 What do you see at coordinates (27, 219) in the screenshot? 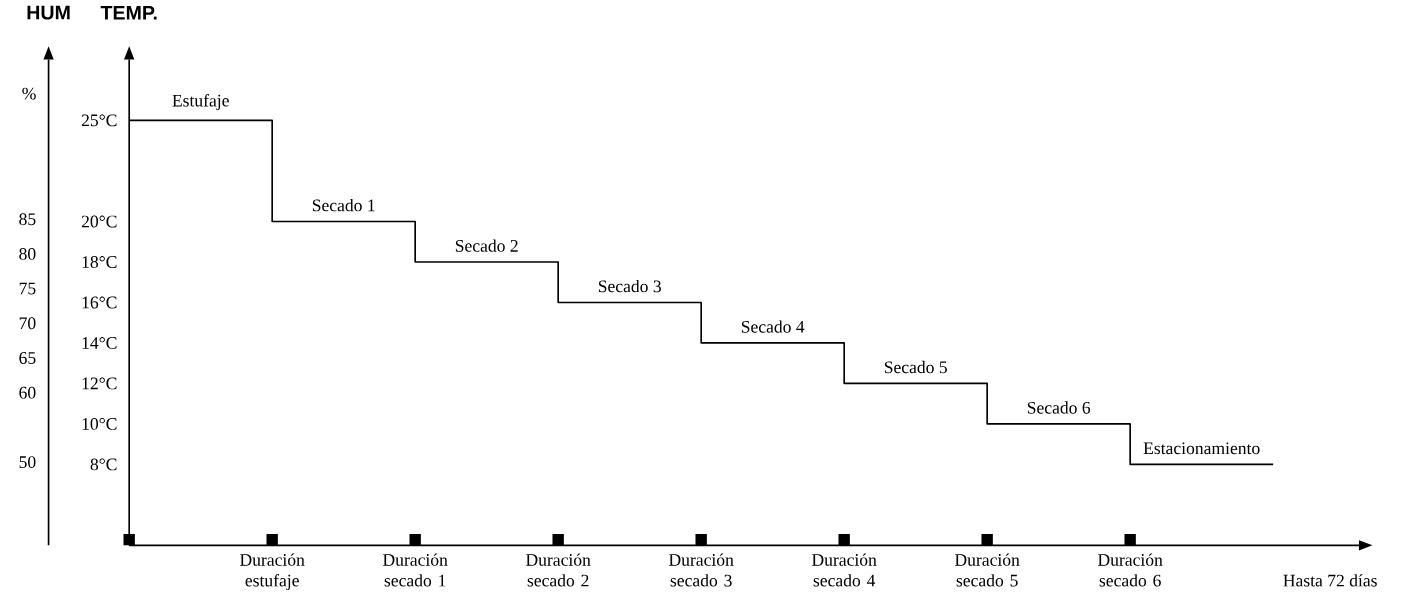
I see `y2-tick-label: 85` at bounding box center [27, 219].